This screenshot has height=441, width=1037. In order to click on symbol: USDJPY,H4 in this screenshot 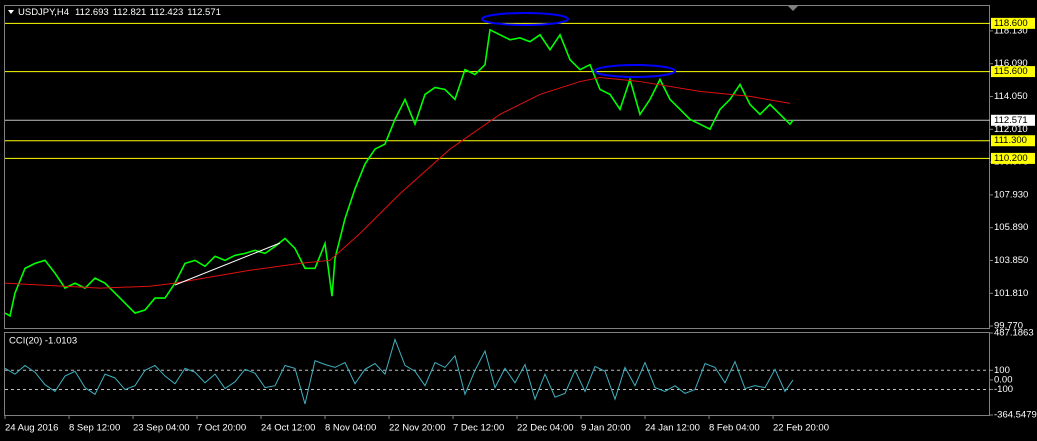, I will do `click(43, 12)`.